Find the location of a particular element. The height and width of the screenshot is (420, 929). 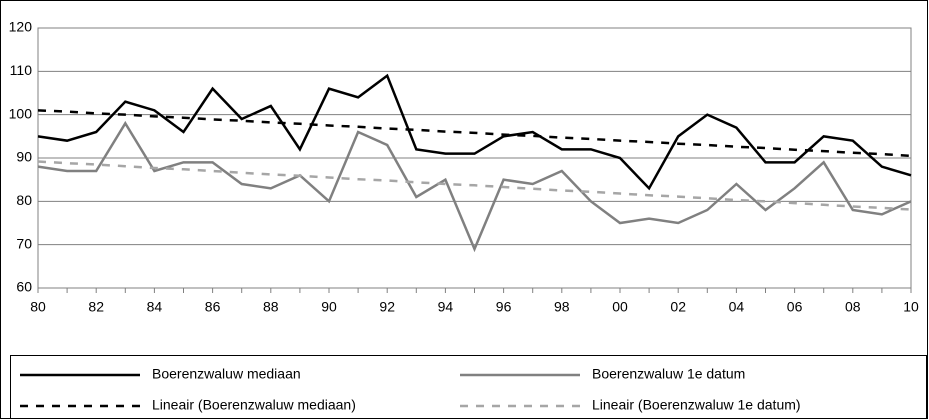

y-tick-label: 120 is located at coordinates (21, 27).